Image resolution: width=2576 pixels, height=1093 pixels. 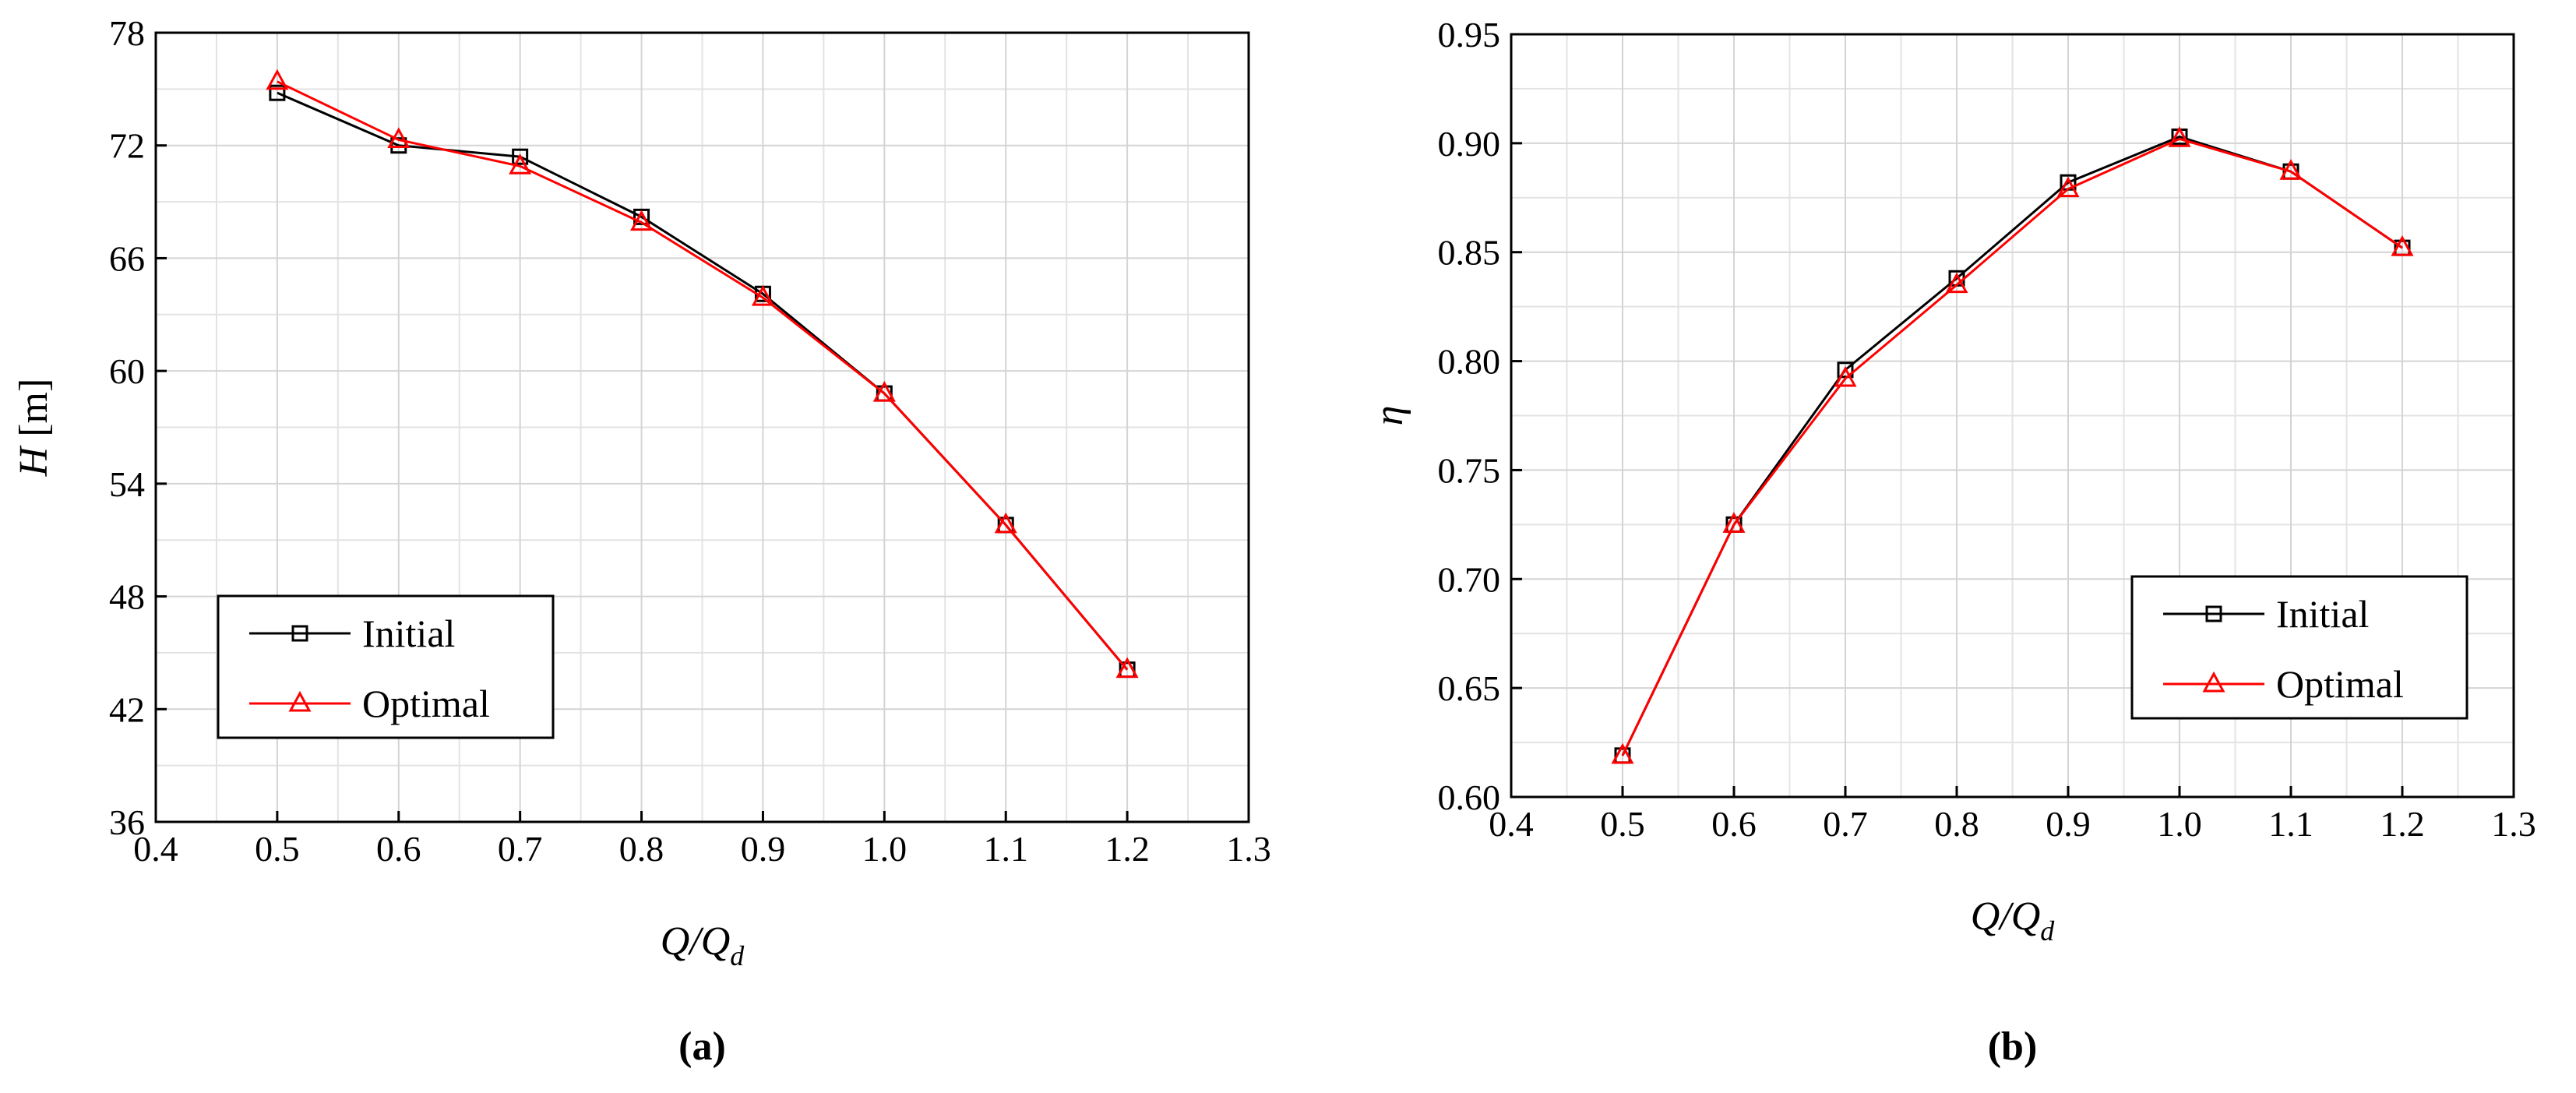 I want to click on y-tick-label: 0.70, so click(x=1470, y=579).